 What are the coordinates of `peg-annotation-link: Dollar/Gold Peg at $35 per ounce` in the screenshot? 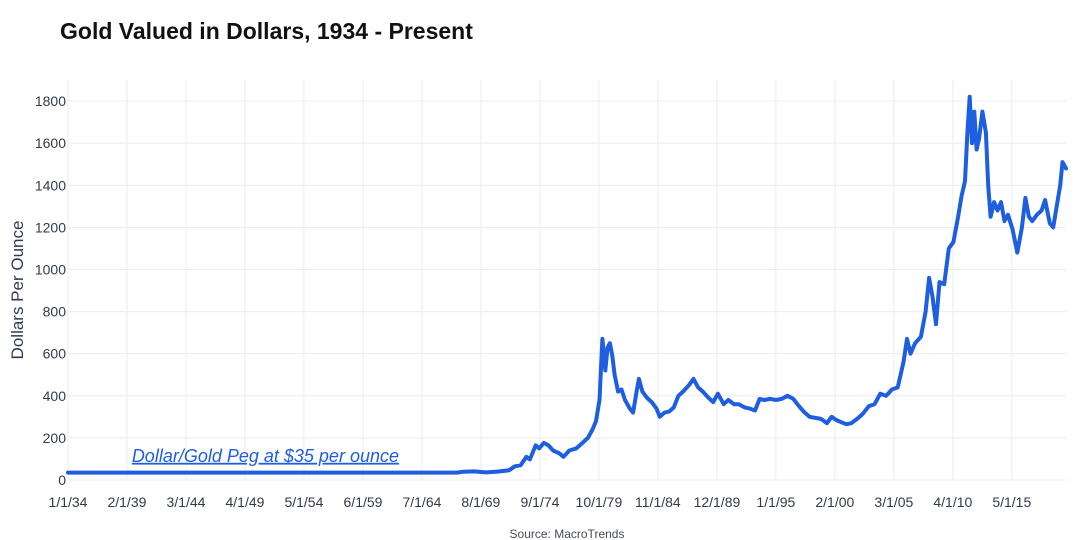 It's located at (265, 456).